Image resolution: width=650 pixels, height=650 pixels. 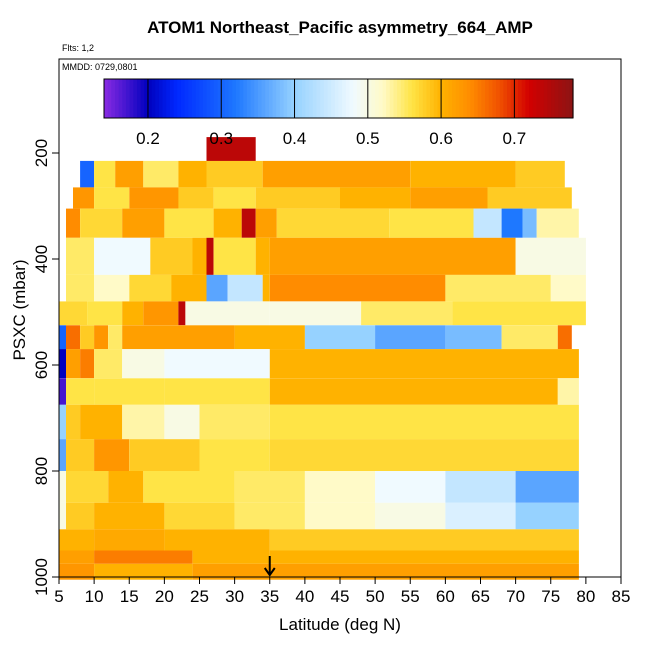 What do you see at coordinates (58, 596) in the screenshot?
I see `x-tick-label: 5` at bounding box center [58, 596].